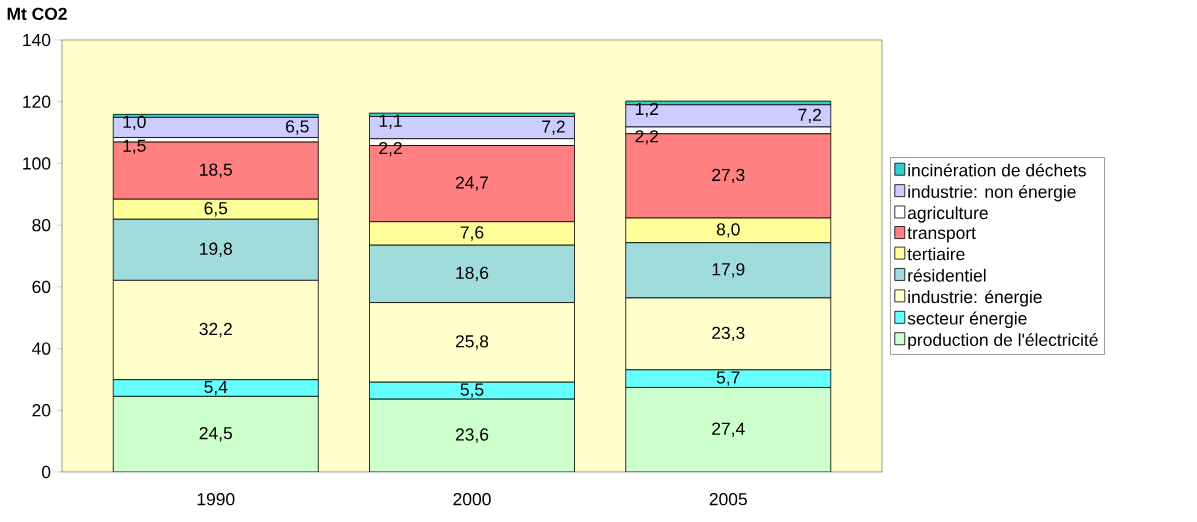  I want to click on y-tick-label: 120, so click(37, 101).